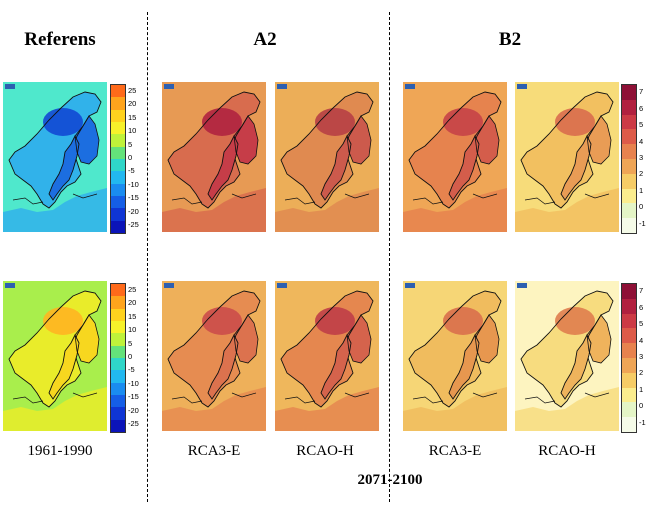  What do you see at coordinates (567, 451) in the screenshot?
I see `b2-rcaoh-label: RCAO-H` at bounding box center [567, 451].